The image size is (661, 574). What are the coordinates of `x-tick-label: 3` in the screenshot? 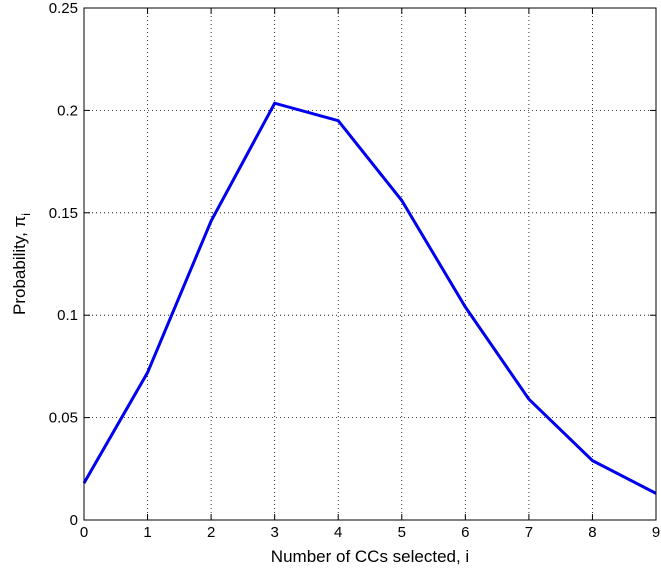 It's located at (274, 532).